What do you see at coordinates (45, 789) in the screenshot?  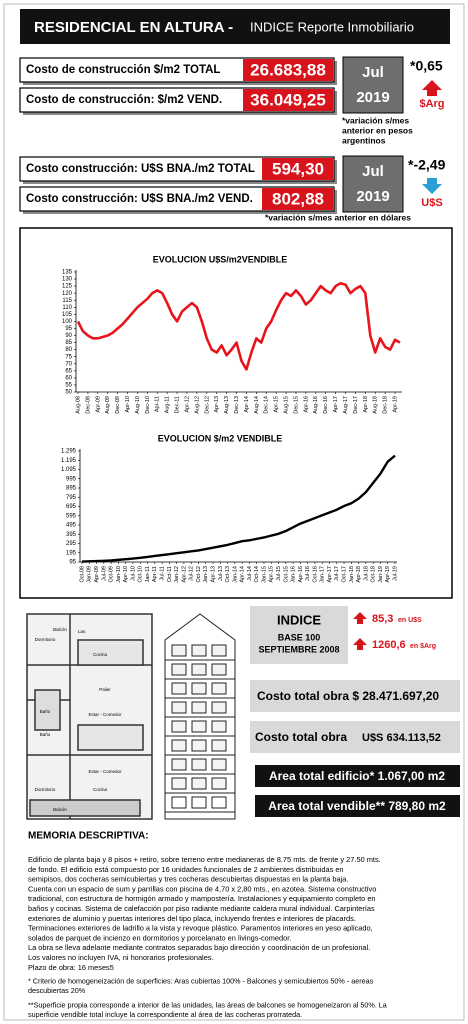 I see `room-label: Dormitorio` at bounding box center [45, 789].